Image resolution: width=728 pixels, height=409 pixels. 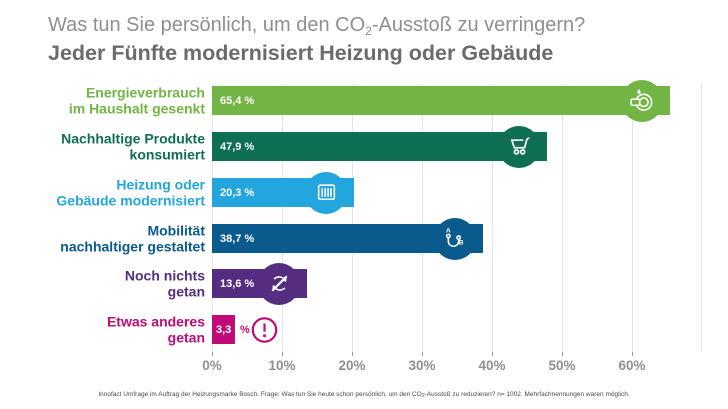 I want to click on bar-heizung-gebaeude: 20,3 %, so click(x=283, y=192).